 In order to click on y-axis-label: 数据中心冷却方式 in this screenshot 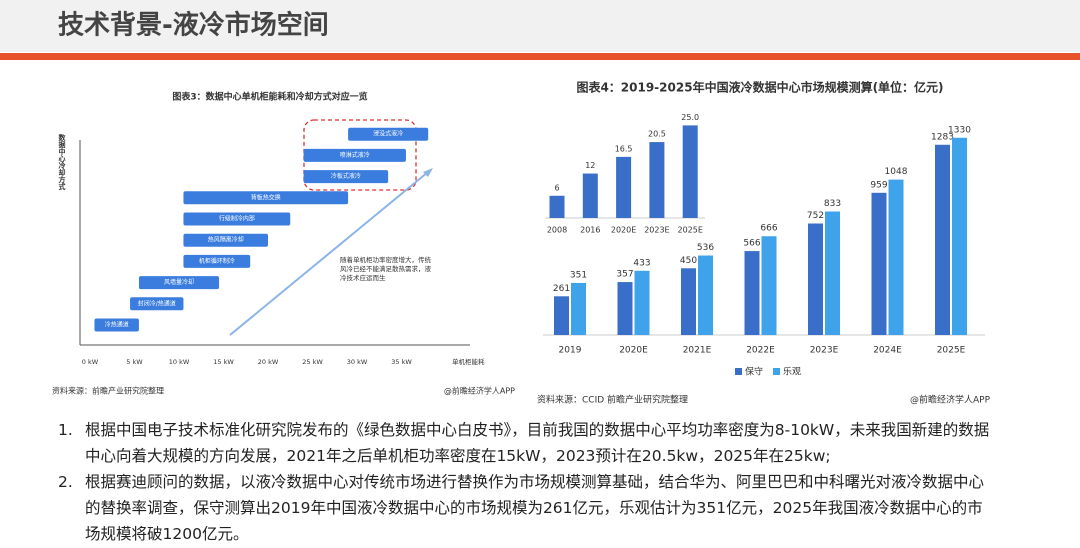, I will do `click(62, 162)`.